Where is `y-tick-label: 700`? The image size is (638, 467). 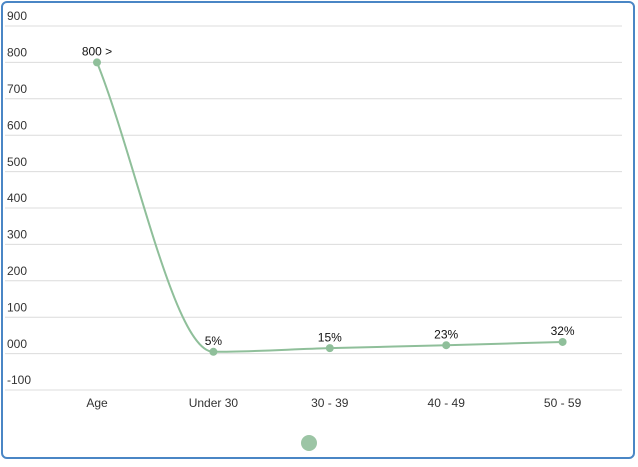
y-tick-label: 700 is located at coordinates (17, 89).